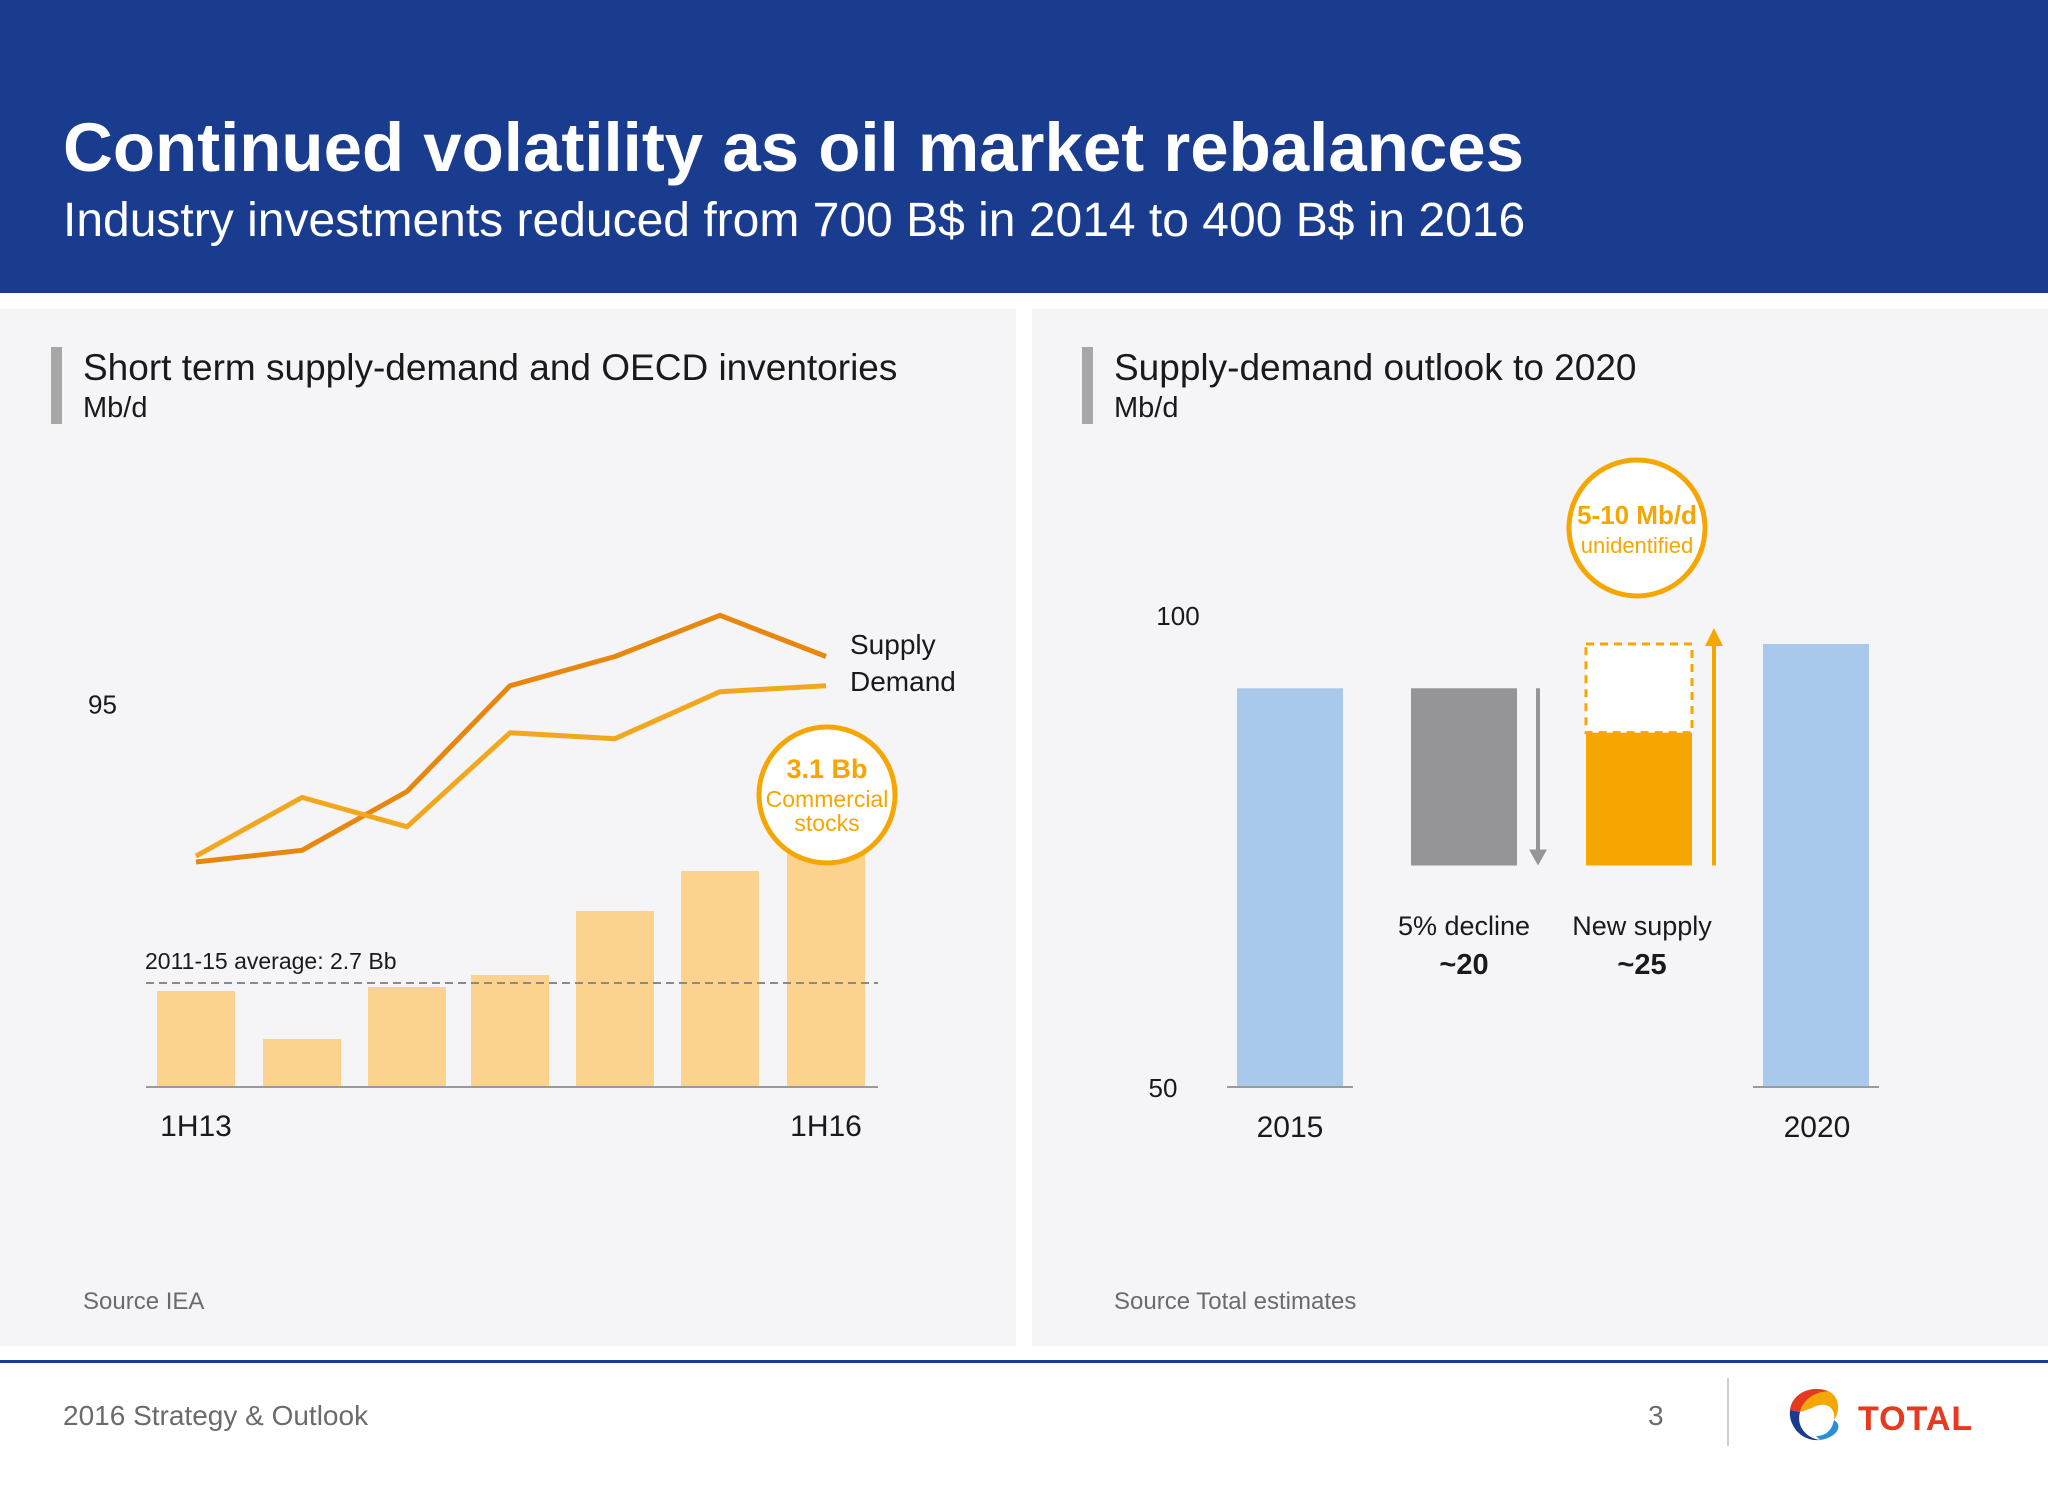 Image resolution: width=2048 pixels, height=1492 pixels. What do you see at coordinates (826, 769) in the screenshot?
I see `callout-value: 3.1 Bb` at bounding box center [826, 769].